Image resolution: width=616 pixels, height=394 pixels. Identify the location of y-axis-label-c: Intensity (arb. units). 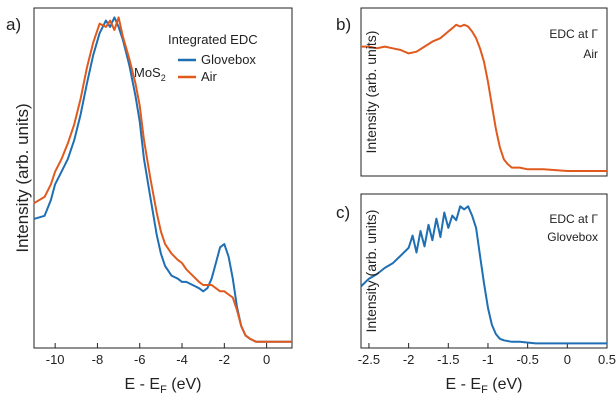
(371, 271).